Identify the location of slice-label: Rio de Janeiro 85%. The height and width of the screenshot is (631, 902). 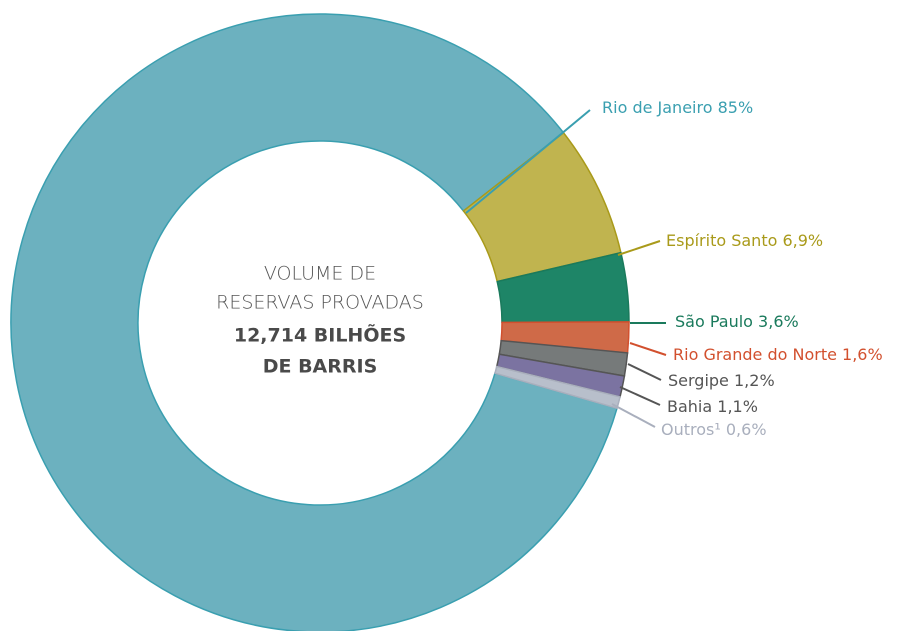
(677, 107).